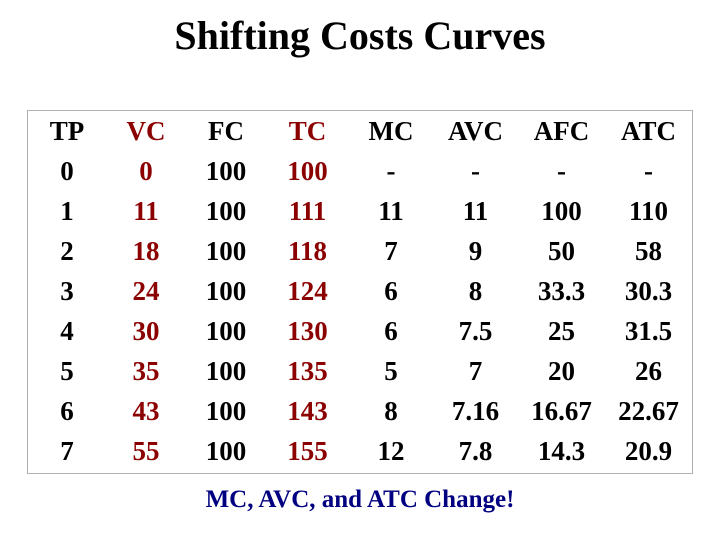  I want to click on cell-tc: 130, so click(307, 331).